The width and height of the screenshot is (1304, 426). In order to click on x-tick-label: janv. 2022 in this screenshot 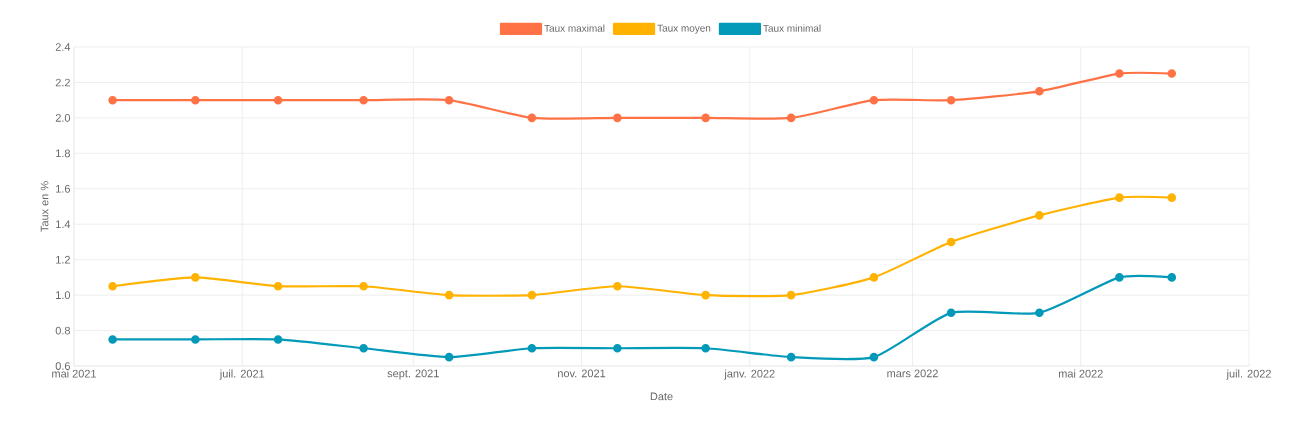, I will do `click(749, 374)`.